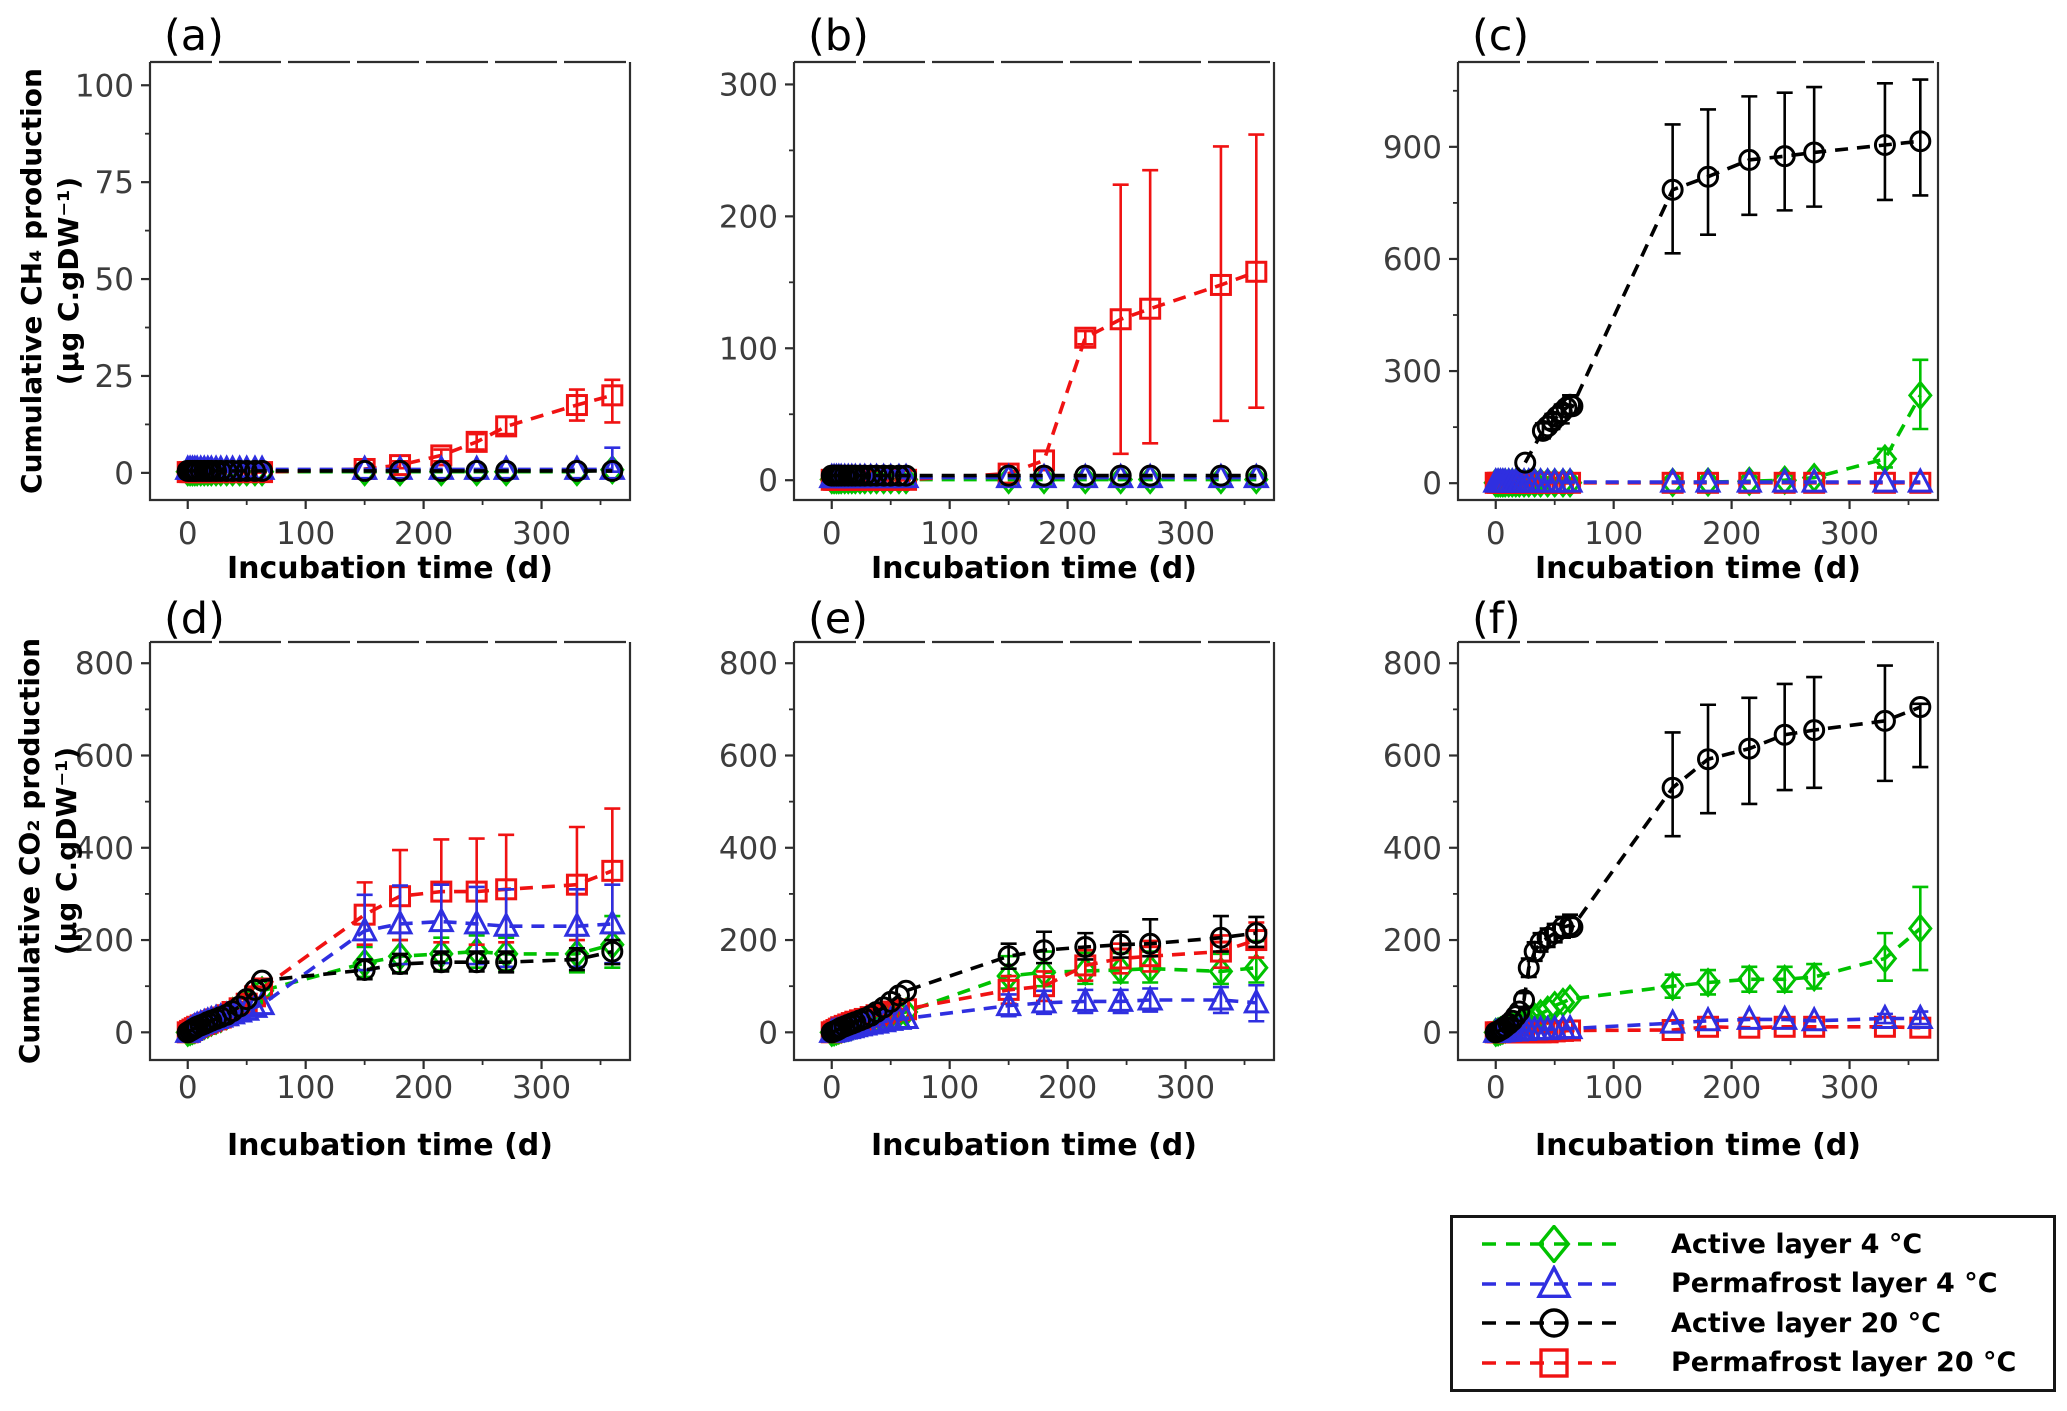 This screenshot has width=2067, height=1411. I want to click on legend-label: Permafrost layer 4 °C, so click(1834, 1284).